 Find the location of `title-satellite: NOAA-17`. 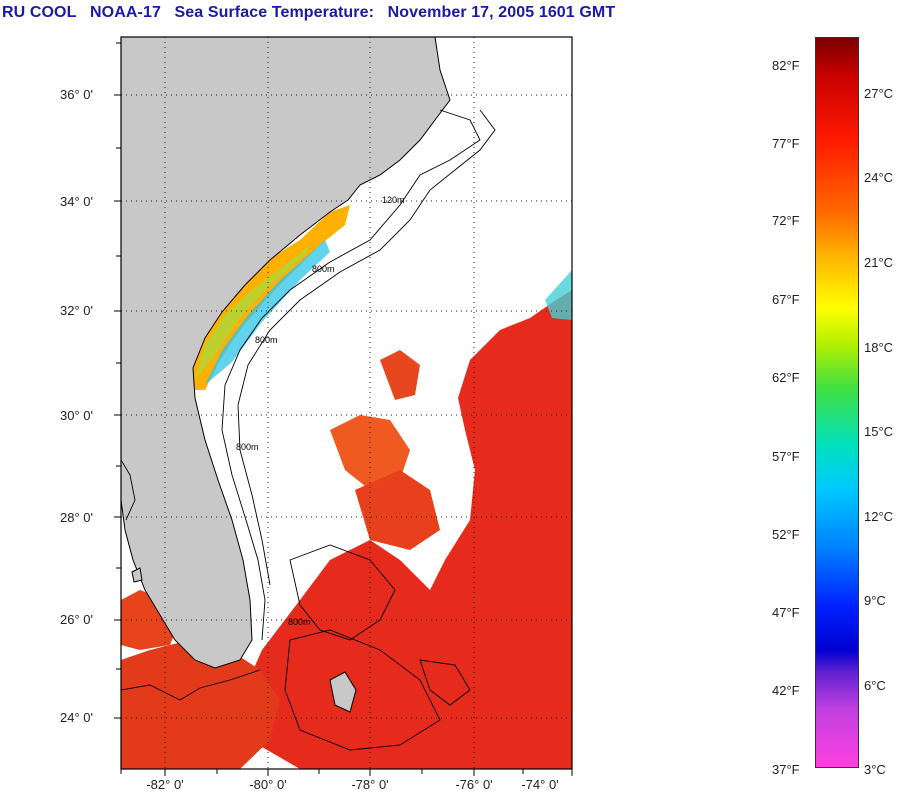

title-satellite: NOAA-17 is located at coordinates (125, 12).